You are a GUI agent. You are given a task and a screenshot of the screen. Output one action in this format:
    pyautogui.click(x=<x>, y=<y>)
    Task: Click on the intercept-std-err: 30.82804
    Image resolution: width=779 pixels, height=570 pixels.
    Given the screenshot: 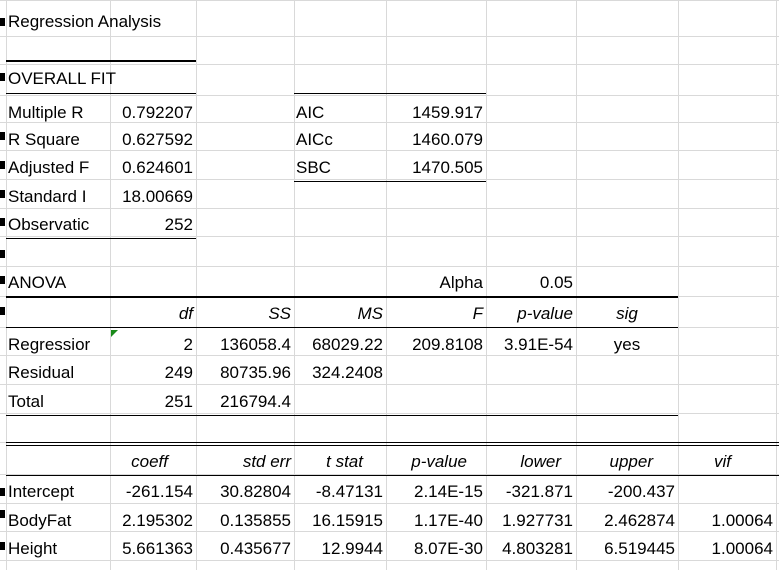 What is the action you would take?
    pyautogui.click(x=255, y=491)
    